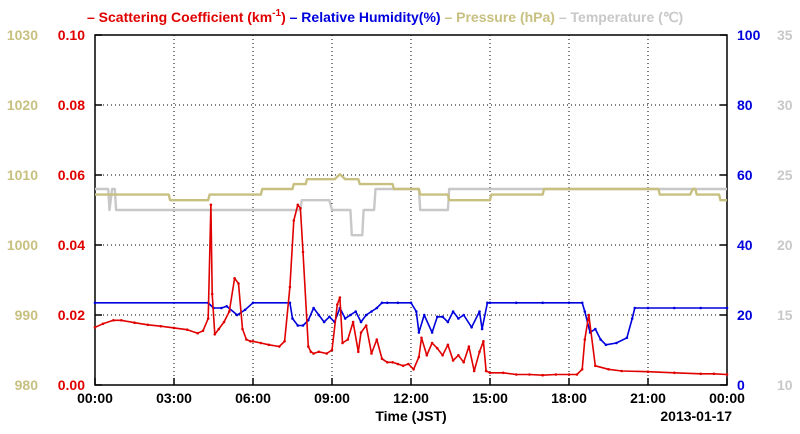 The width and height of the screenshot is (800, 434). I want to click on x-tick-label: 00:00, so click(727, 398).